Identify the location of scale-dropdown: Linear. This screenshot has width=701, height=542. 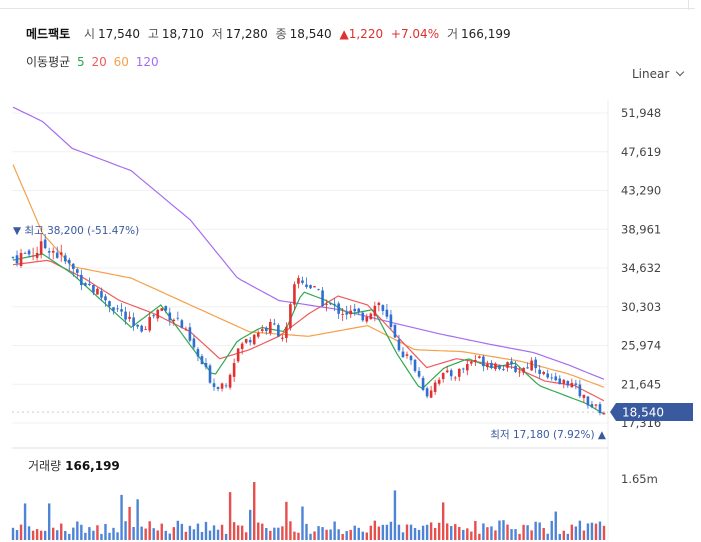
(658, 74).